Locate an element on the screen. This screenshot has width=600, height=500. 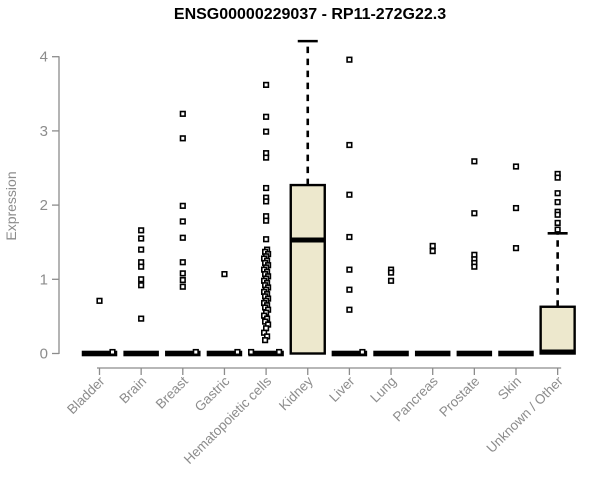
x-category-label: Brain is located at coordinates (132, 390).